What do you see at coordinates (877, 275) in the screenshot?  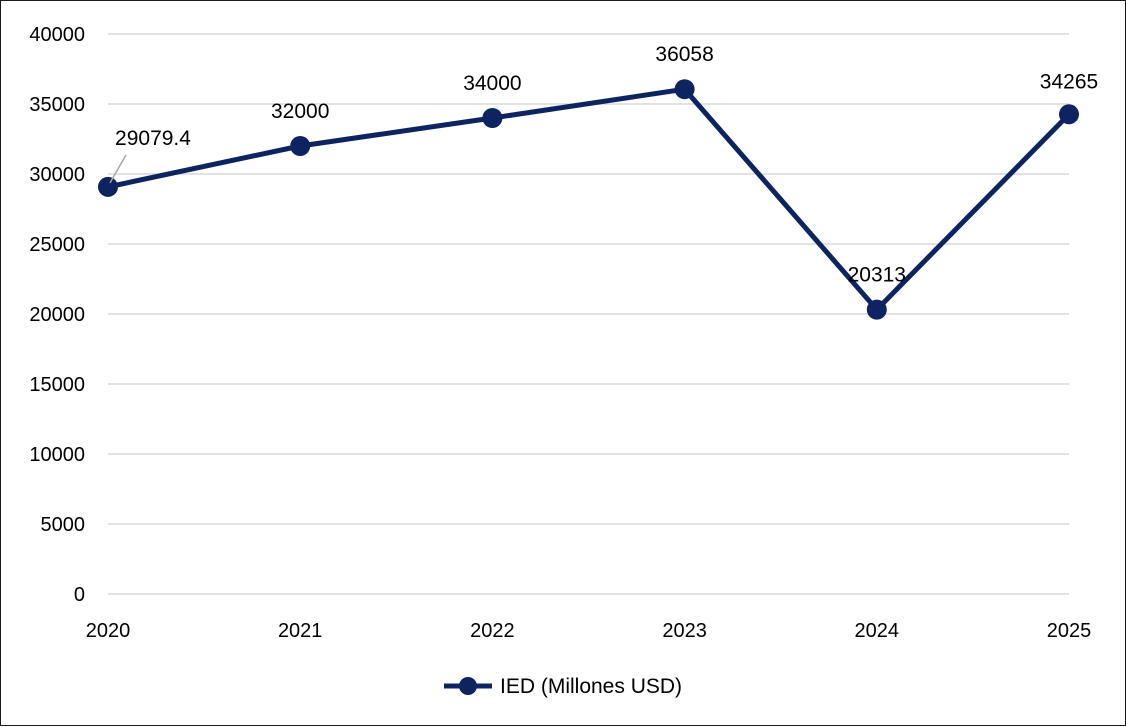 I see `data-label: 20313` at bounding box center [877, 275].